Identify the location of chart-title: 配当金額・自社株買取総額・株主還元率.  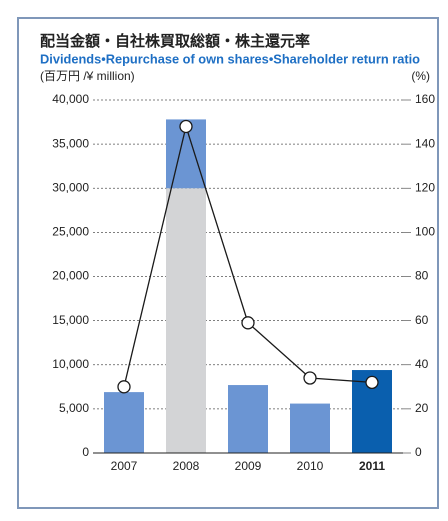
(175, 41).